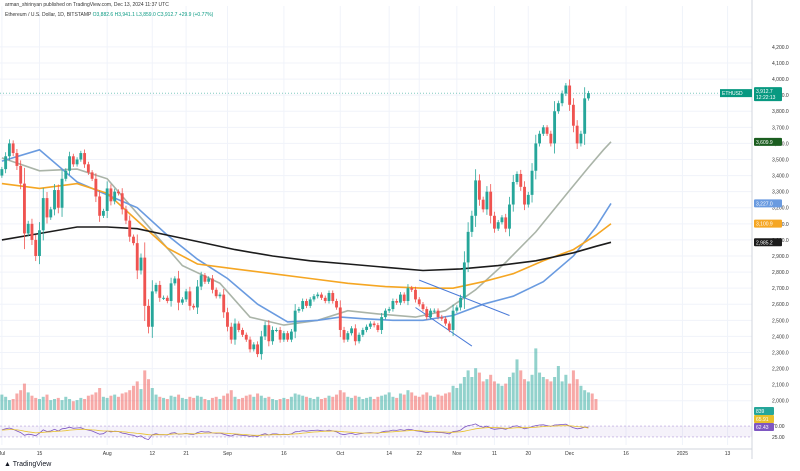 The height and width of the screenshot is (471, 800). Describe the element at coordinates (27, 464) in the screenshot. I see `tradingview-logo: ▲ TradingView` at that location.